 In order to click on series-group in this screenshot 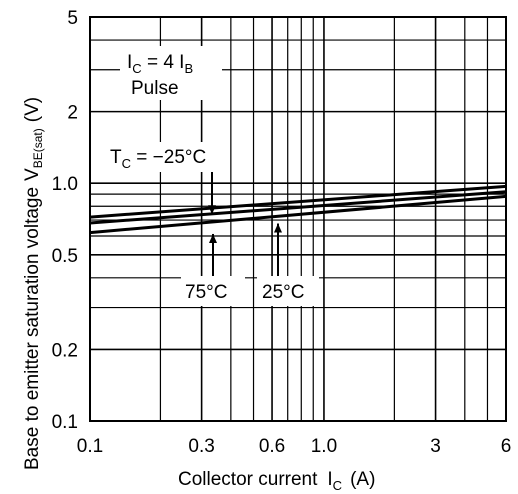, I will do `click(298, 209)`.